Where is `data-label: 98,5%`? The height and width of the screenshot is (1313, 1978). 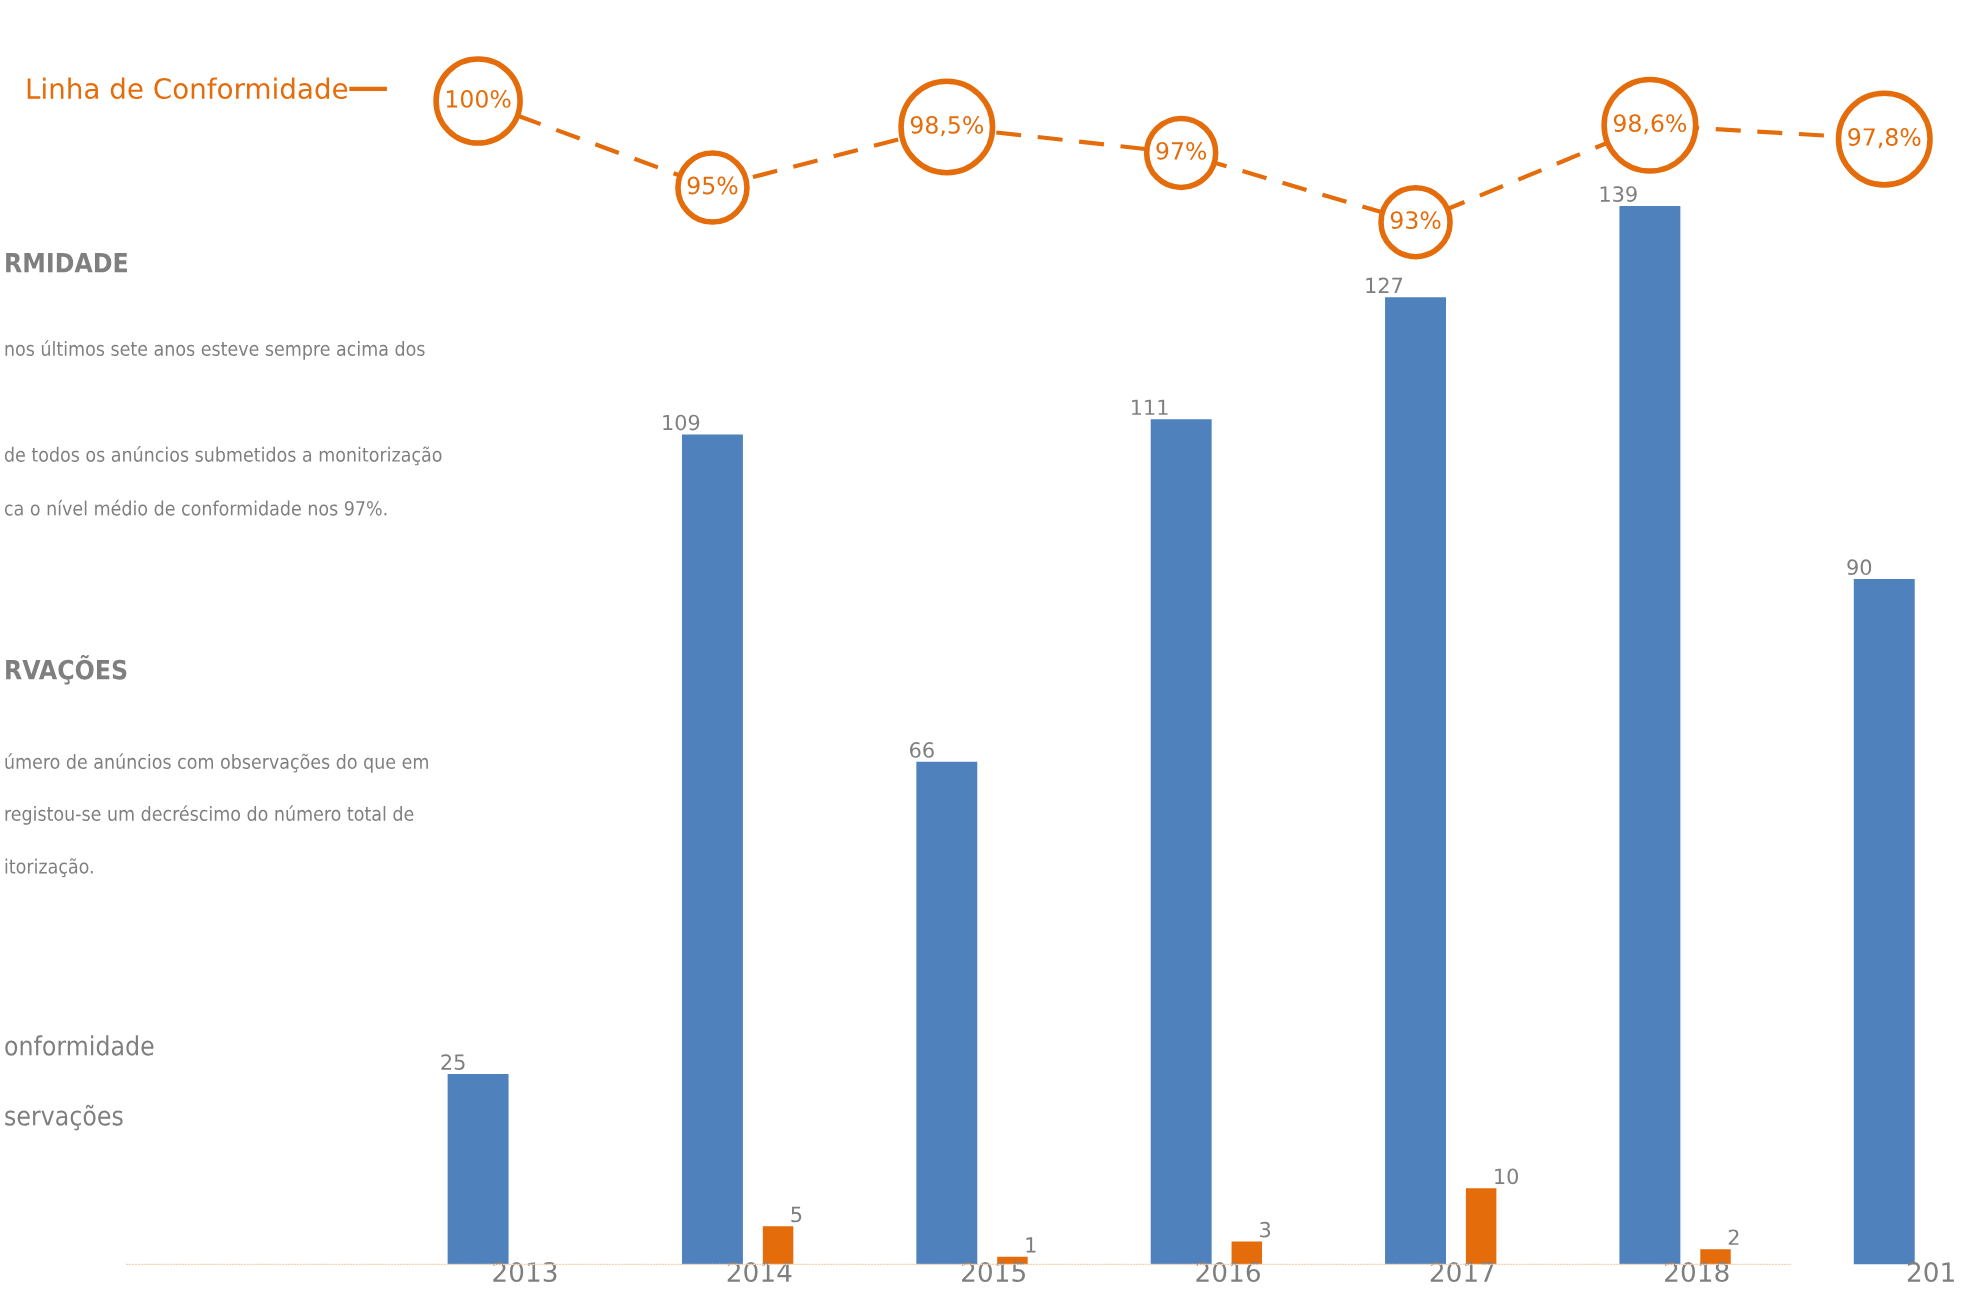 data-label: 98,5% is located at coordinates (947, 126).